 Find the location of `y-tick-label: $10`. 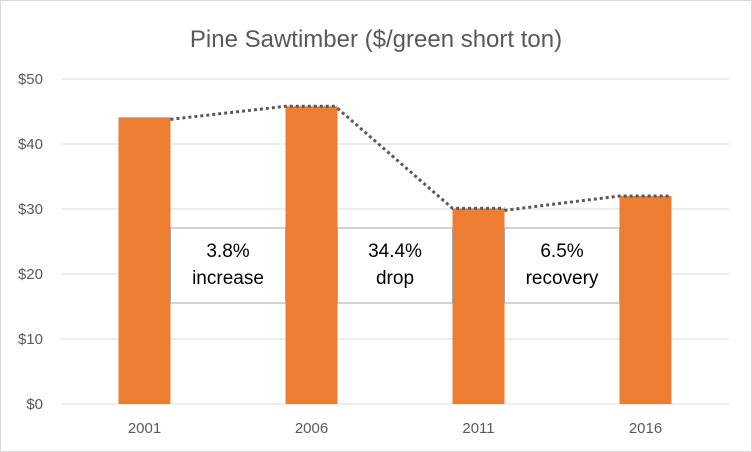

y-tick-label: $10 is located at coordinates (30, 339).